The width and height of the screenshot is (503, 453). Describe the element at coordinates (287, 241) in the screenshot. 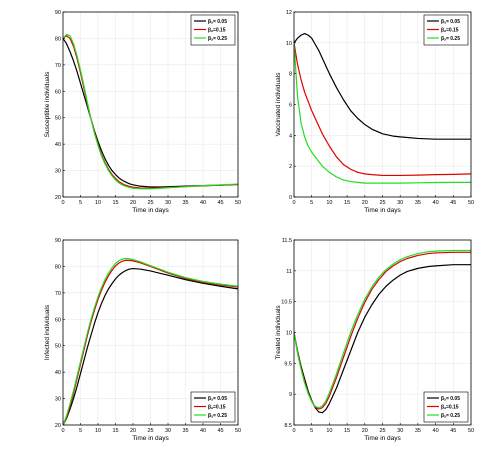

I see `y-tick-label: 11.5` at that location.